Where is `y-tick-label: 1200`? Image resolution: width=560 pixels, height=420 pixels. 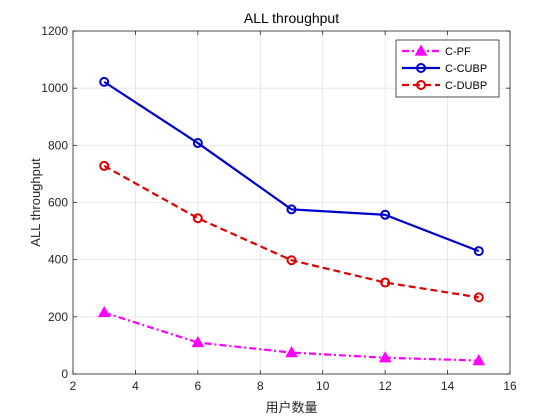
y-tick-label: 1200 is located at coordinates (54, 31).